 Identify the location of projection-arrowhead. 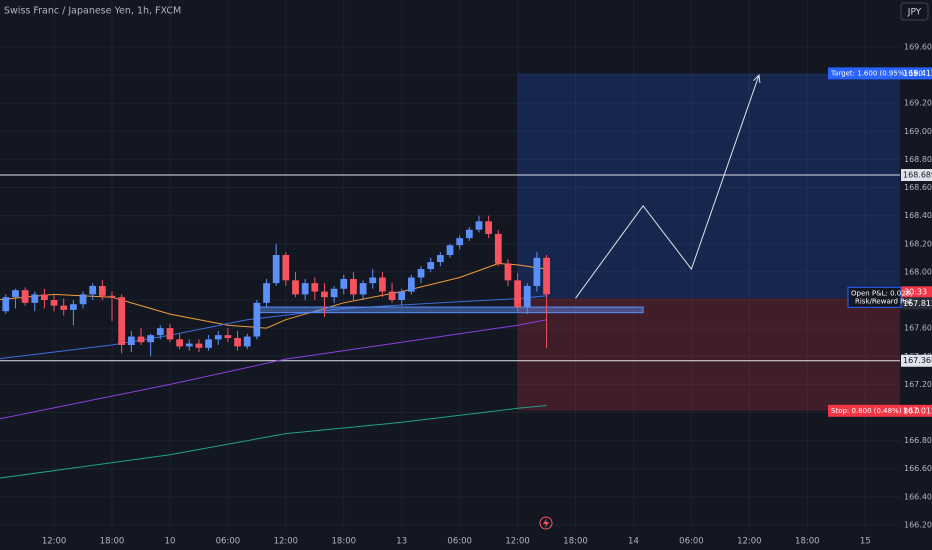
(757, 79).